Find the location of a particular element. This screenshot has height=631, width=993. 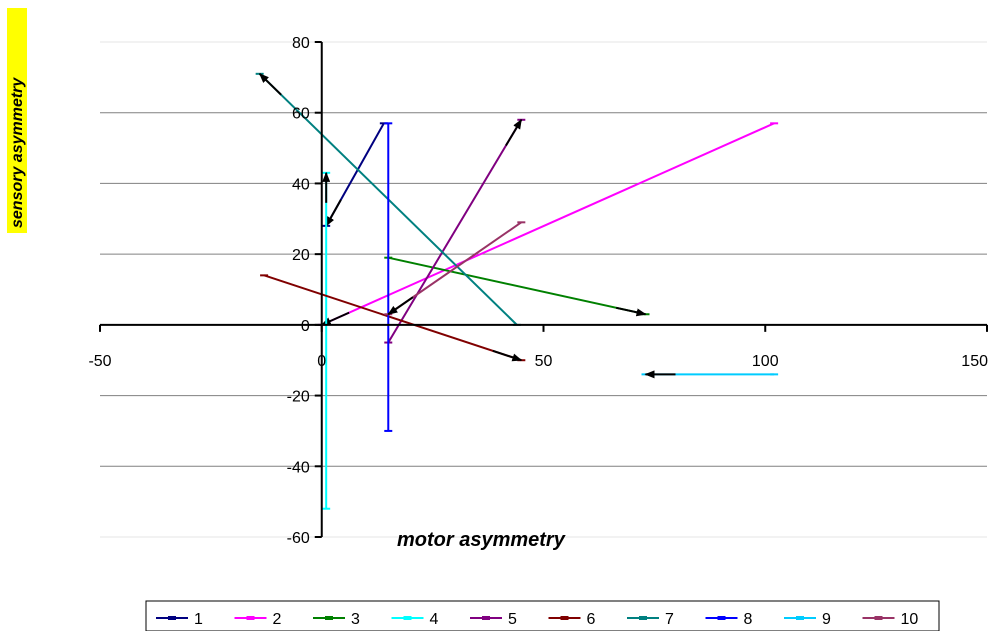

y-axis-label-text: sensory asymmetry is located at coordinates (17, 152).